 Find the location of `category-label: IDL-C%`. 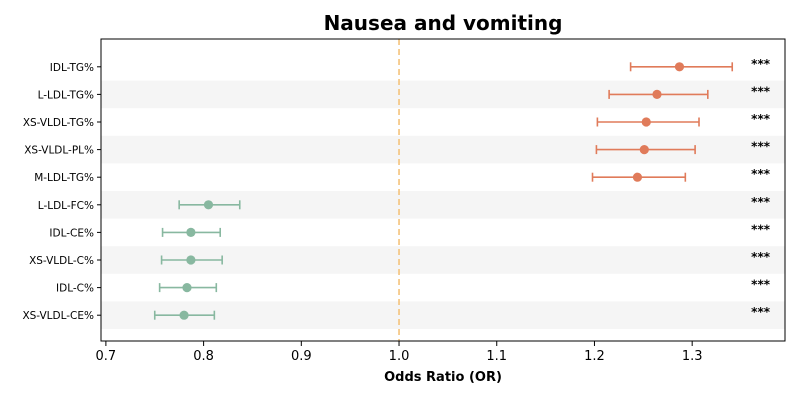

category-label: IDL-C% is located at coordinates (75, 289).